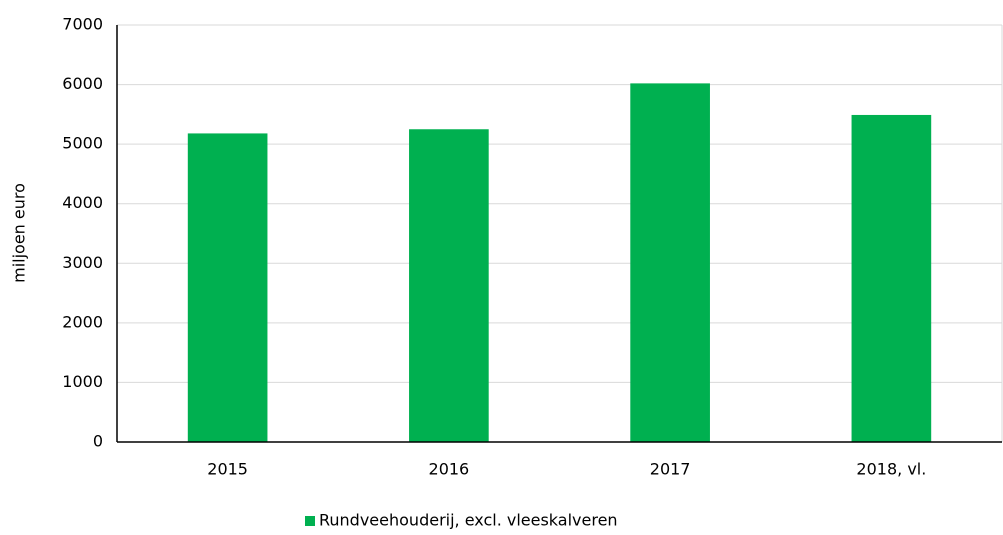 The image size is (1003, 535). What do you see at coordinates (82, 83) in the screenshot?
I see `y-tick-label: 6000` at bounding box center [82, 83].